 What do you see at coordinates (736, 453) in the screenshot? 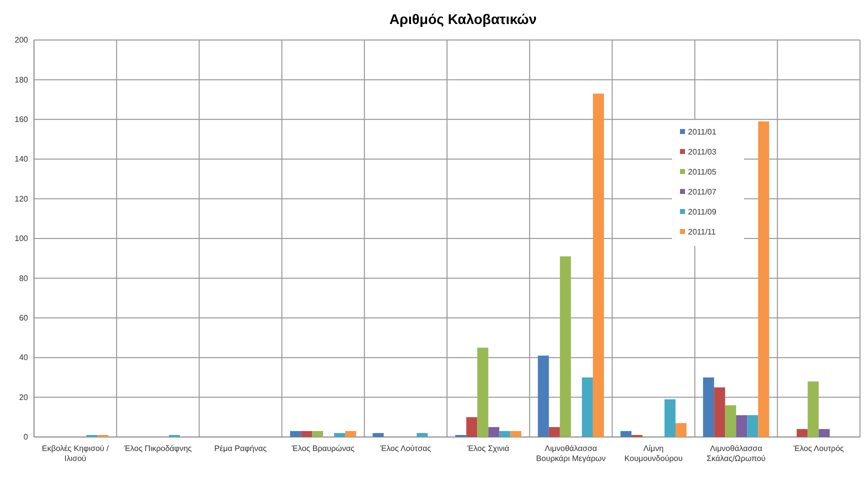
I see `x-tick-label: Λιμνοθάλασσα Σκάλας/Ωρωπού` at bounding box center [736, 453].